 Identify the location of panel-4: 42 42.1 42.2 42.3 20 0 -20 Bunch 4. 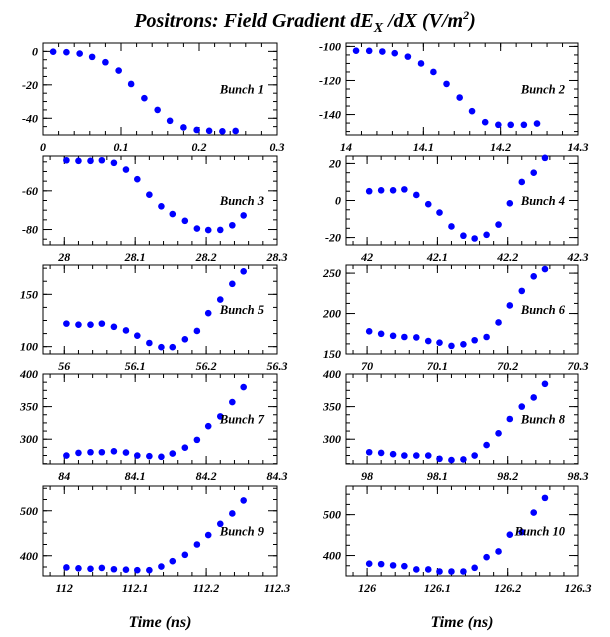
(457, 209).